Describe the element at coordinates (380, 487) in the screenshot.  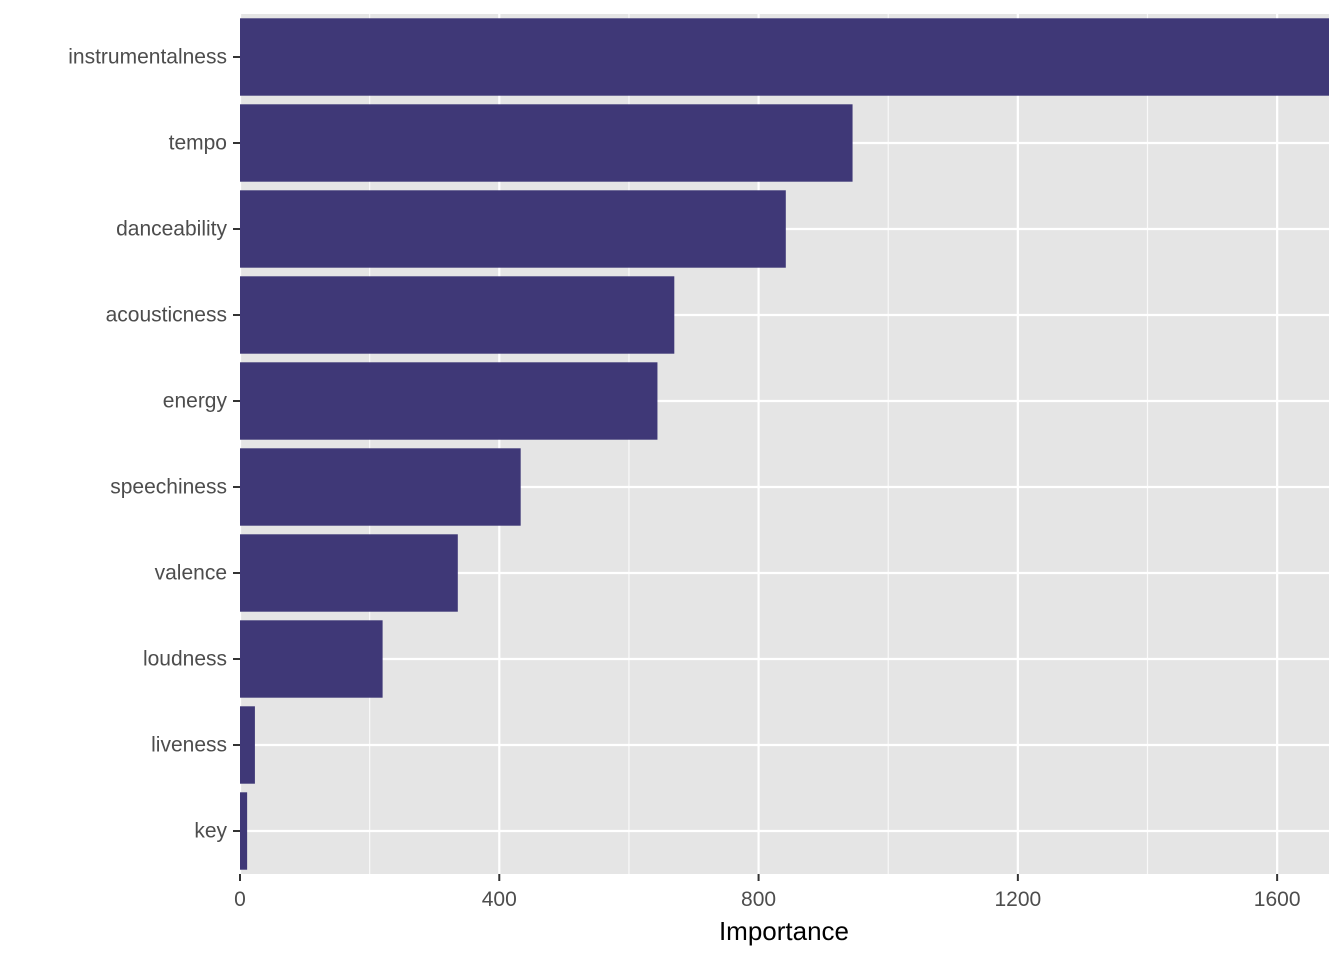
I see `bar-speechiness` at that location.